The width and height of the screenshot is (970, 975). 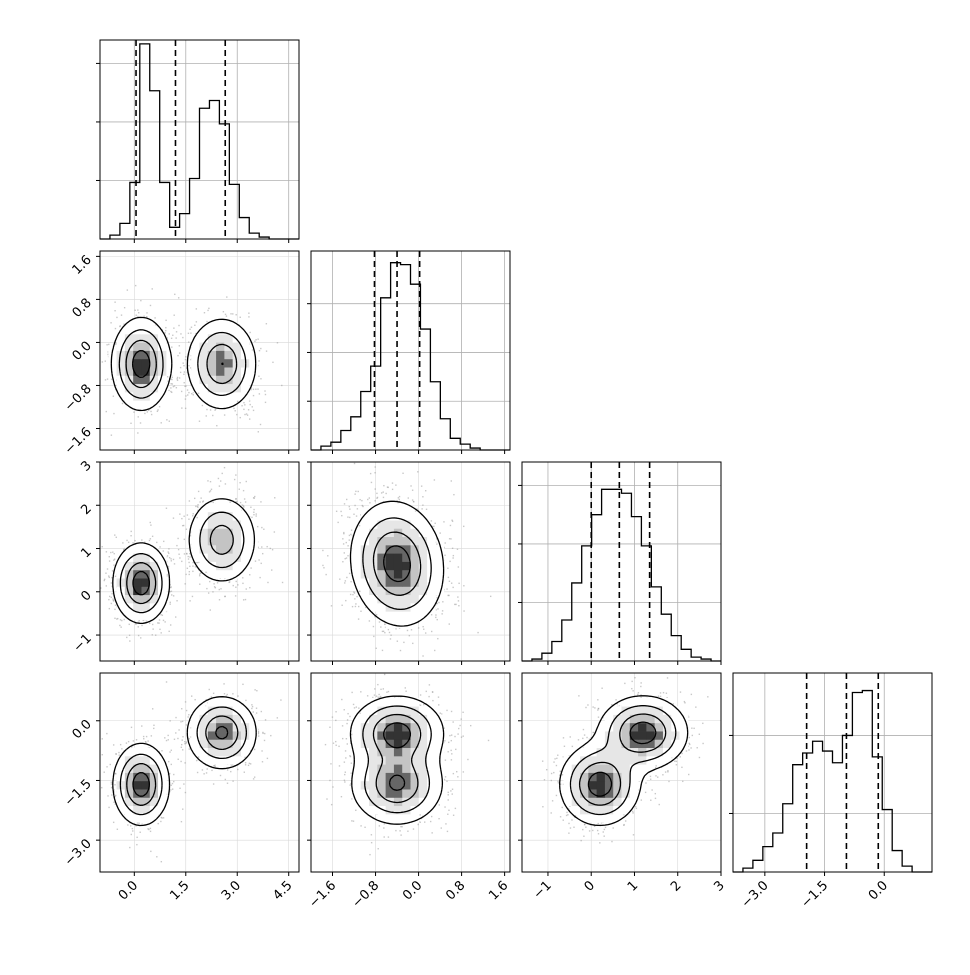 I want to click on x-tick-label: −0.8, so click(x=365, y=894).